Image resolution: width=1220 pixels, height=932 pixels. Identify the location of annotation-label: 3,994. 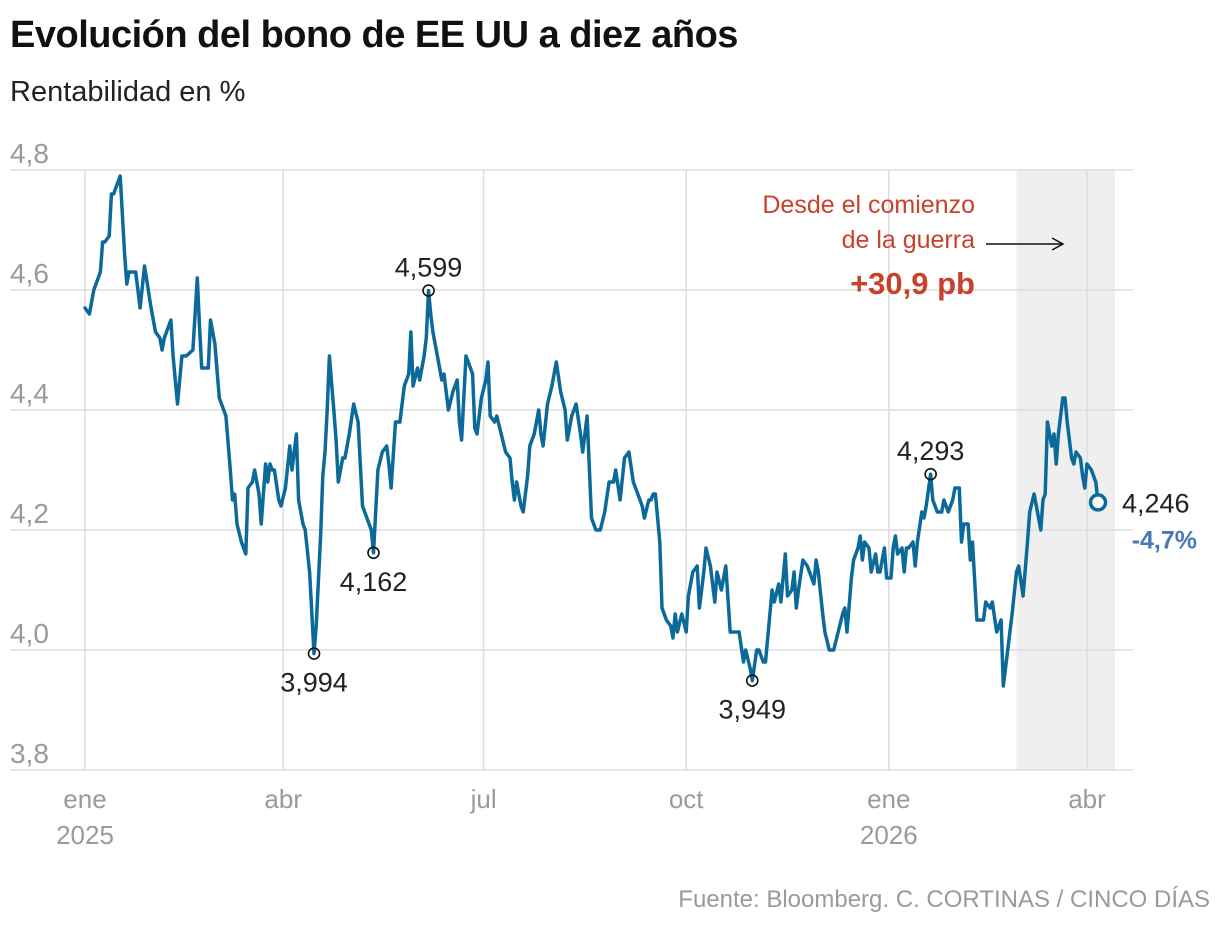
(314, 683).